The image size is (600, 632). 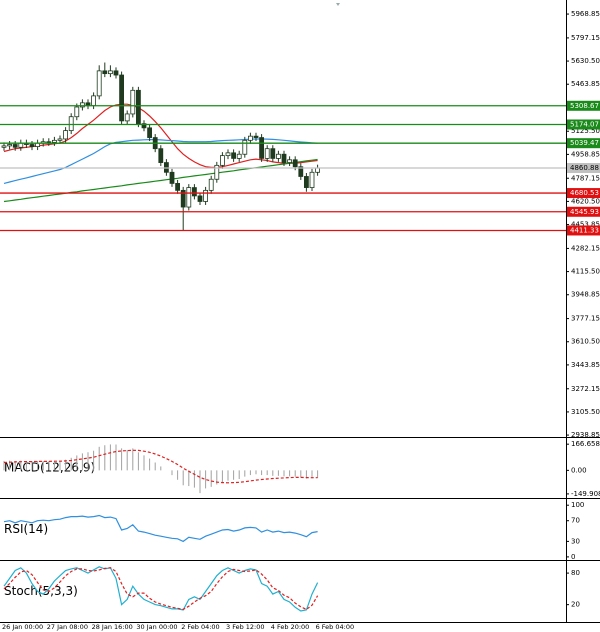 What do you see at coordinates (577, 505) in the screenshot?
I see `y-tick-label: 100` at bounding box center [577, 505].